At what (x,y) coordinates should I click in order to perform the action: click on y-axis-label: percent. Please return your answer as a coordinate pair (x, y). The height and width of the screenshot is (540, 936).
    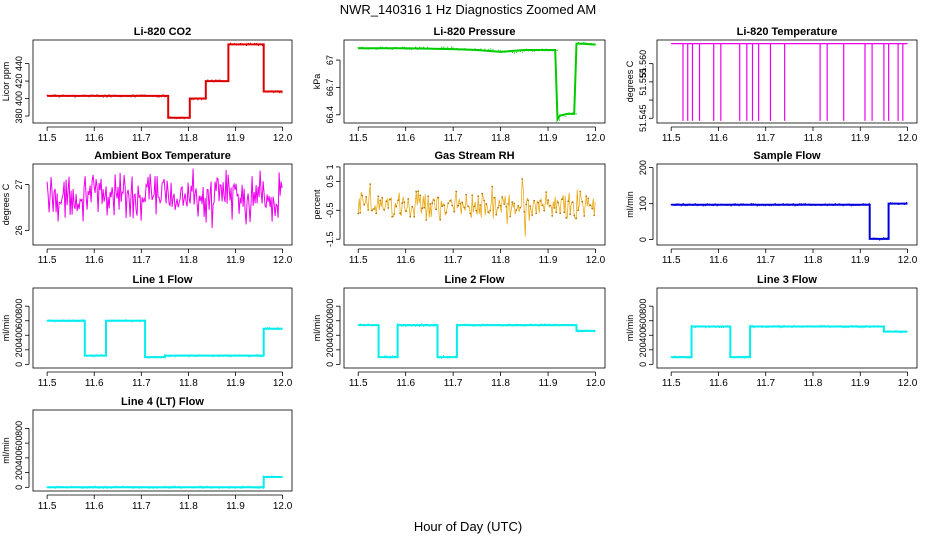
    Looking at the image, I should click on (317, 204).